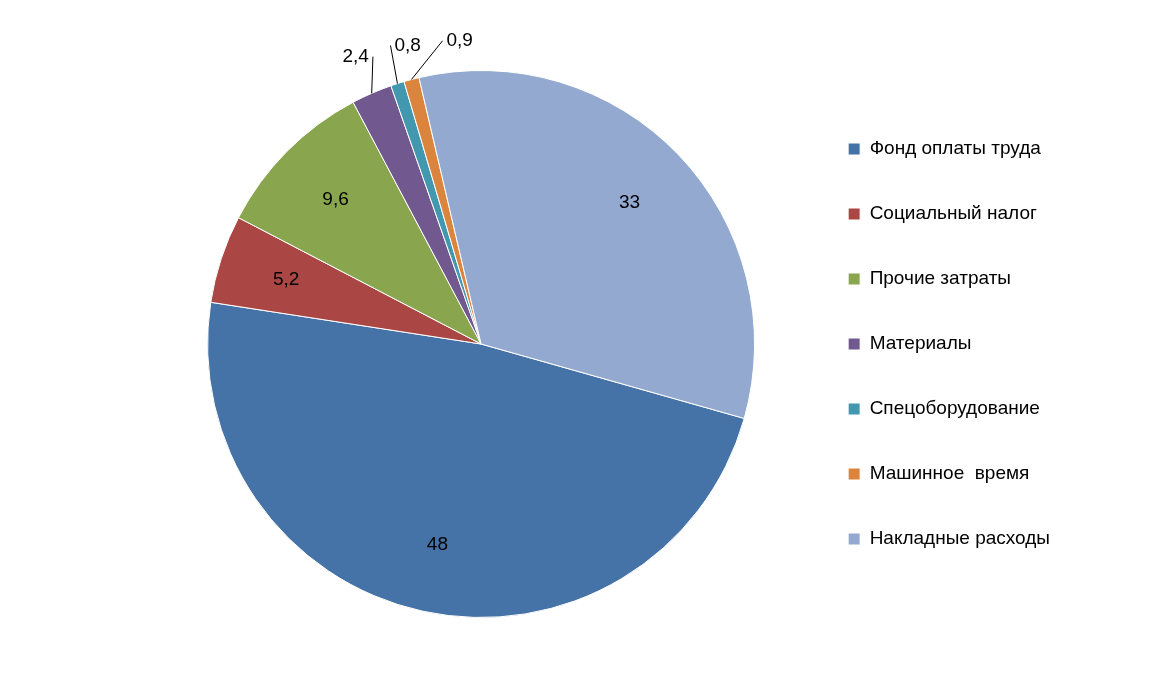 This screenshot has width=1150, height=678. I want to click on data-label: 5,2, so click(286, 279).